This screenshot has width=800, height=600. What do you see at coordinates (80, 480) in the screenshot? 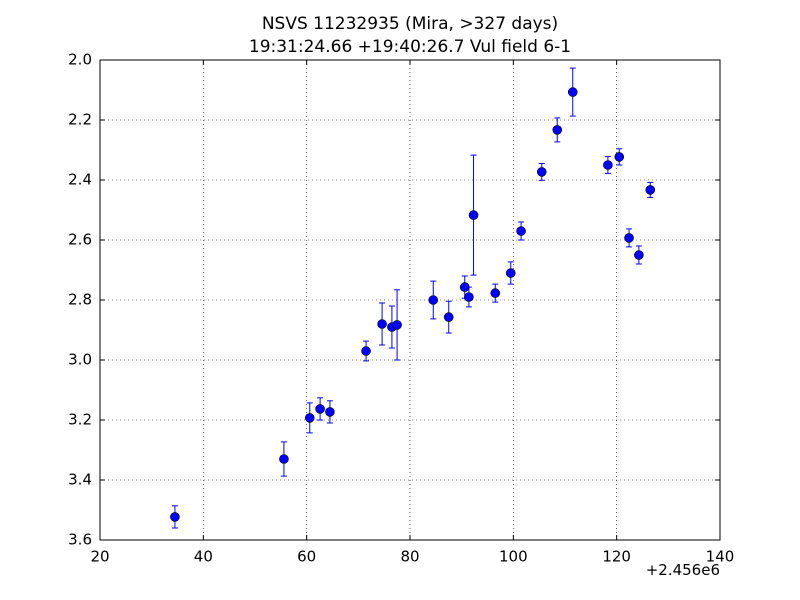
I see `y-tick-label: 3.4` at bounding box center [80, 480].